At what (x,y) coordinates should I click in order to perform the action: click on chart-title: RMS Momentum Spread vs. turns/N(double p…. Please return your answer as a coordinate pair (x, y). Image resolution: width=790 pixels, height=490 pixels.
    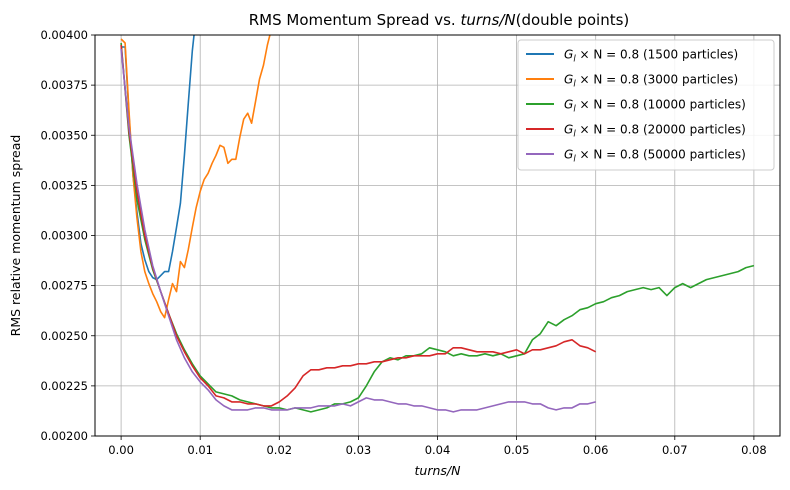
    Looking at the image, I should click on (439, 20).